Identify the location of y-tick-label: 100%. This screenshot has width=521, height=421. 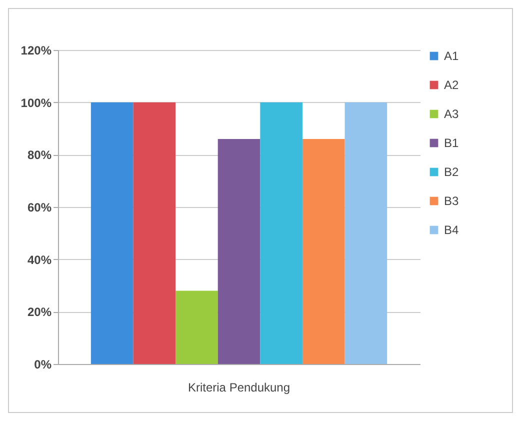
(36, 103).